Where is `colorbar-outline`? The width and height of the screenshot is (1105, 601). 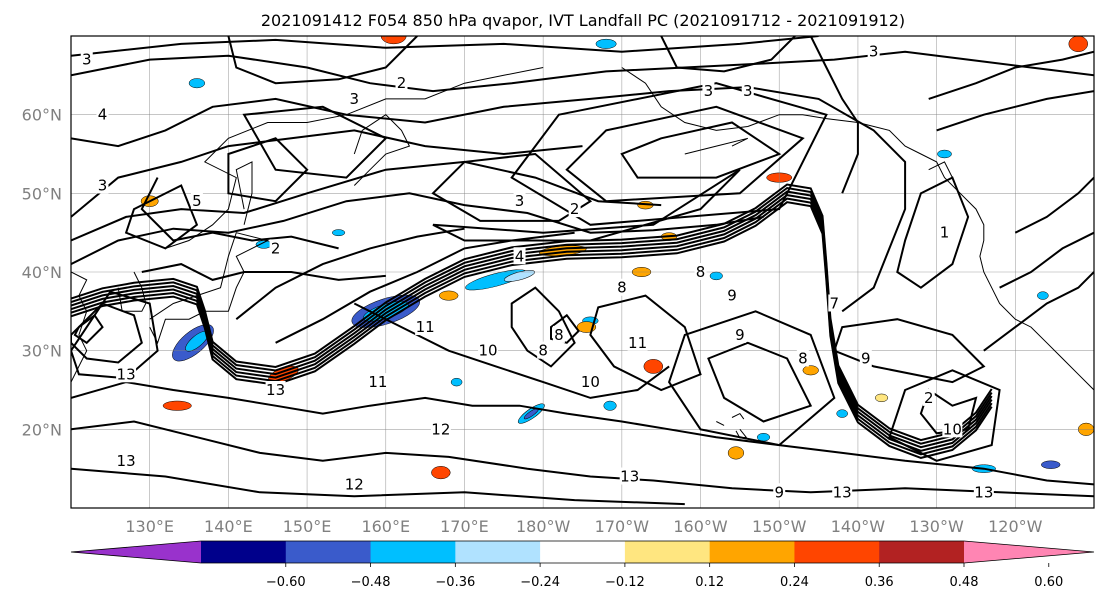
colorbar-outline is located at coordinates (582, 552).